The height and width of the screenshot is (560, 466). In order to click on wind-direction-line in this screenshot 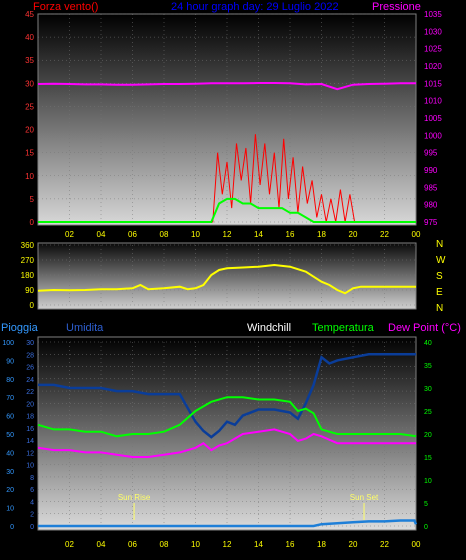, I will do `click(226, 279)`.